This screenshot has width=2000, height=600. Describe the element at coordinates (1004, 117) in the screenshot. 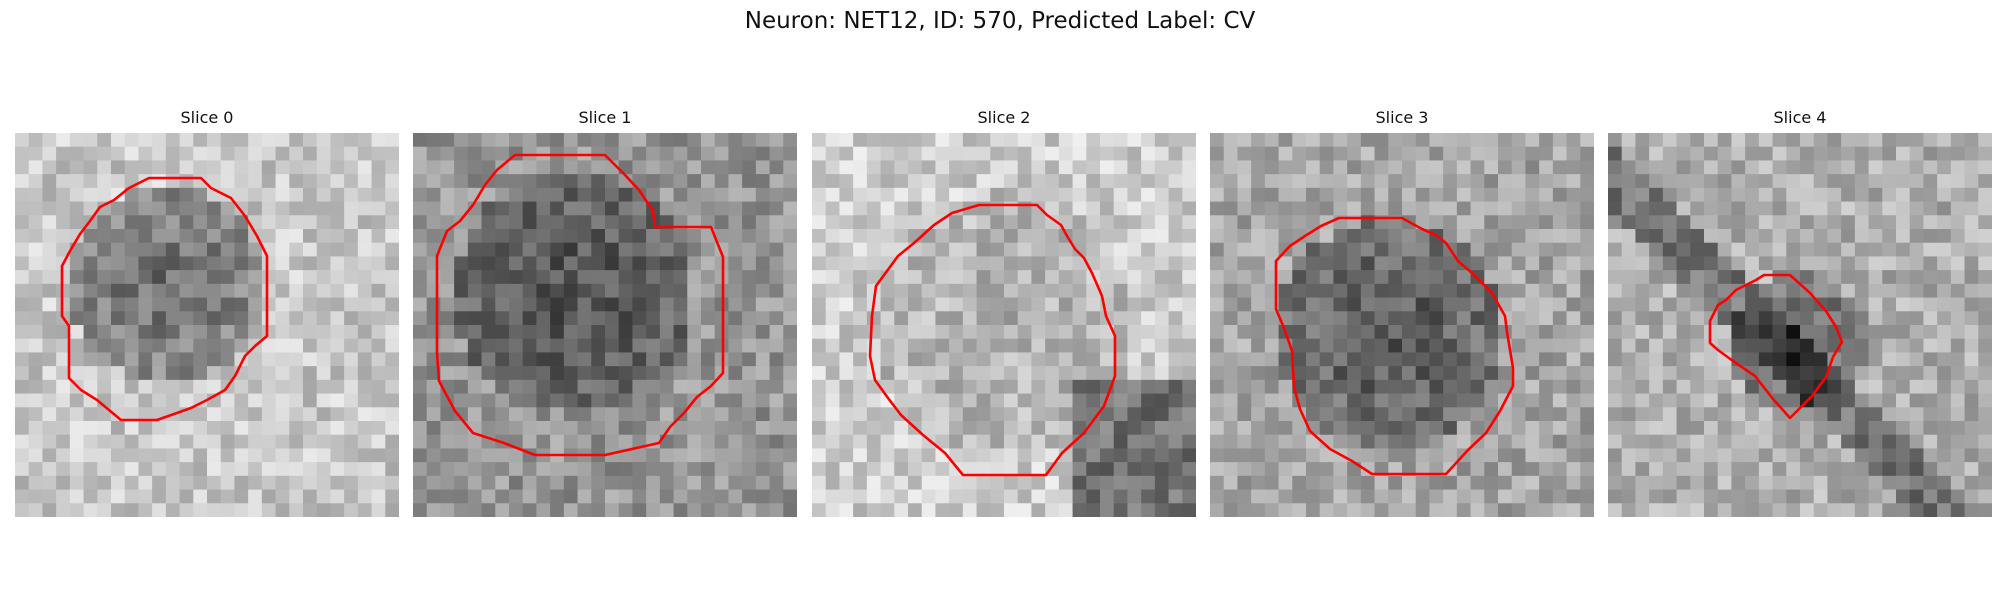

I see `slice-title-2: Slice 2` at that location.